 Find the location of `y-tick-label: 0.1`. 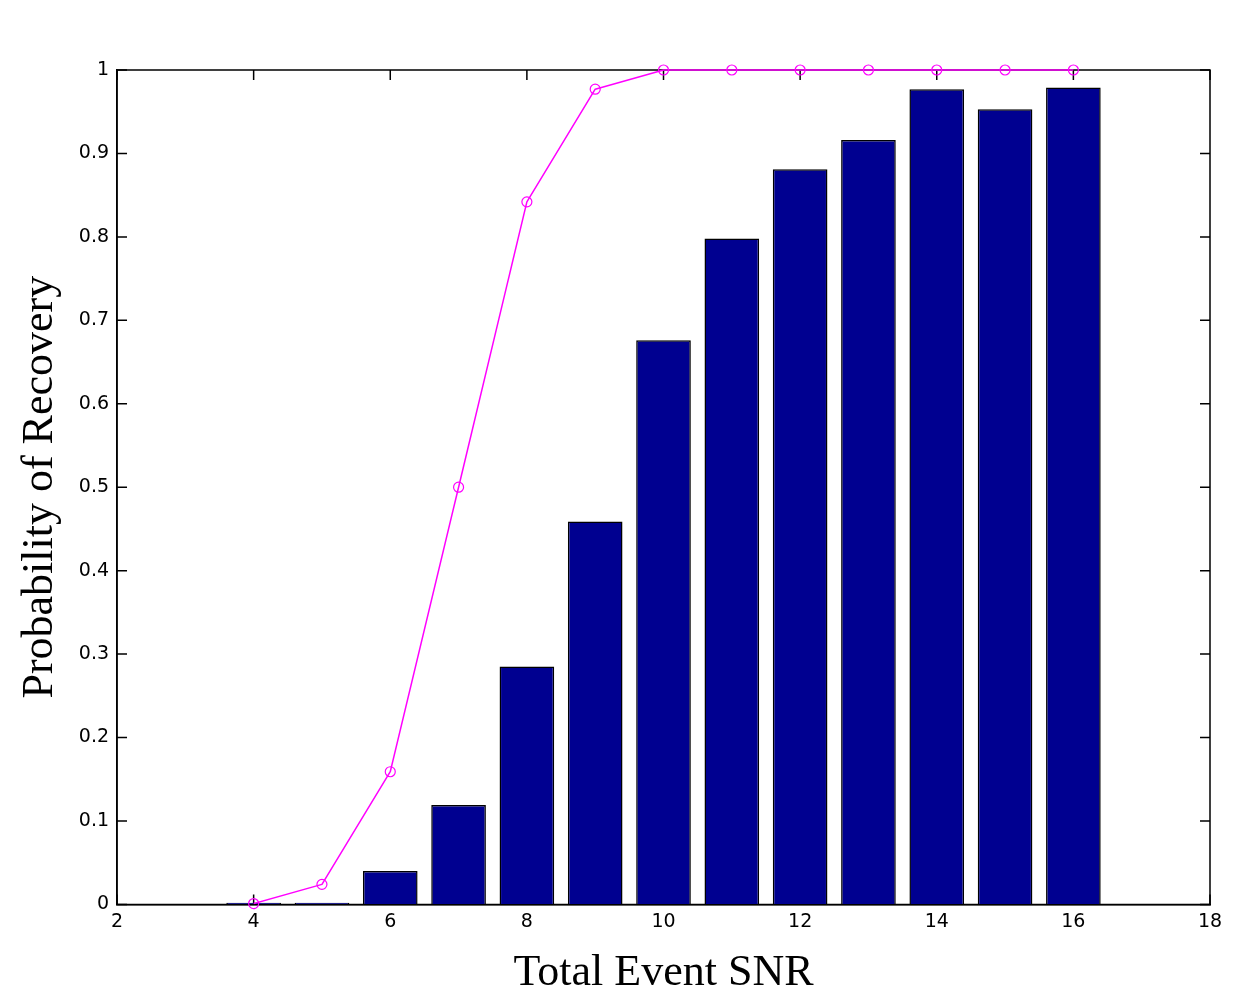

y-tick-label: 0.1 is located at coordinates (94, 818).